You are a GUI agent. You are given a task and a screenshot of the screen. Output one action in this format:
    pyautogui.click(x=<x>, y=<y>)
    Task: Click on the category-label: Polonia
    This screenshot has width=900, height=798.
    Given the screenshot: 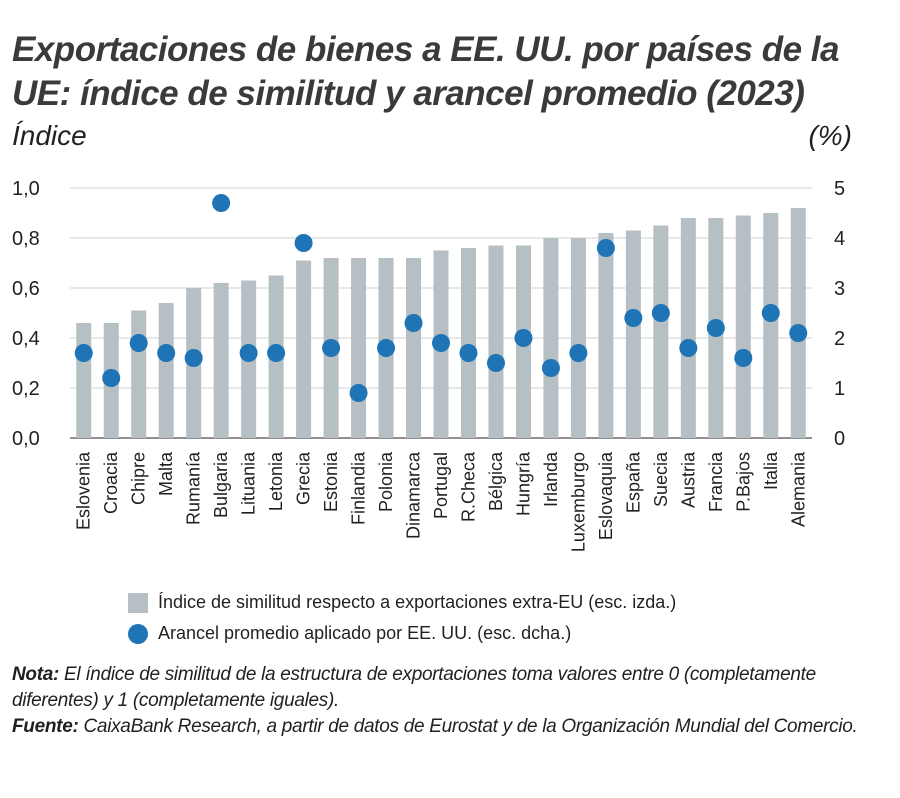 What is the action you would take?
    pyautogui.click(x=386, y=481)
    